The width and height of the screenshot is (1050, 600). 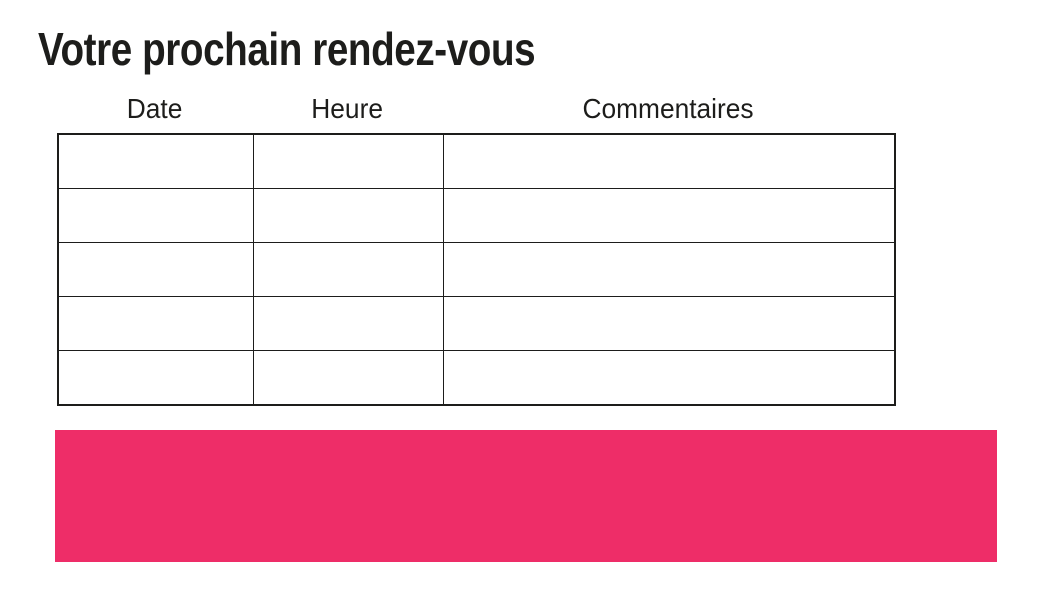 I want to click on page-title: Votre prochain rendez-vous, so click(x=287, y=49).